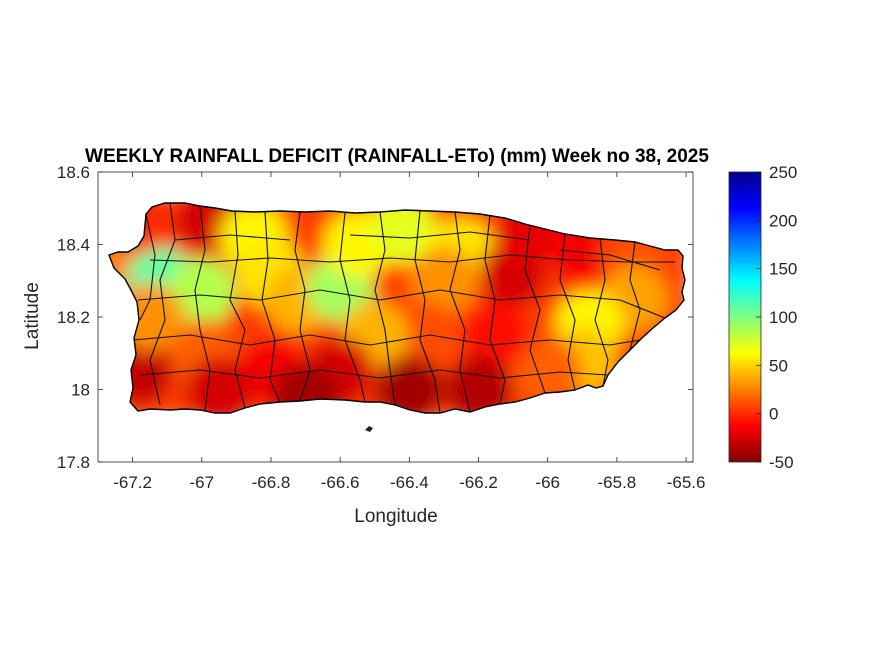 The image size is (875, 656). Describe the element at coordinates (547, 482) in the screenshot. I see `x-tick-label: -66` at that location.